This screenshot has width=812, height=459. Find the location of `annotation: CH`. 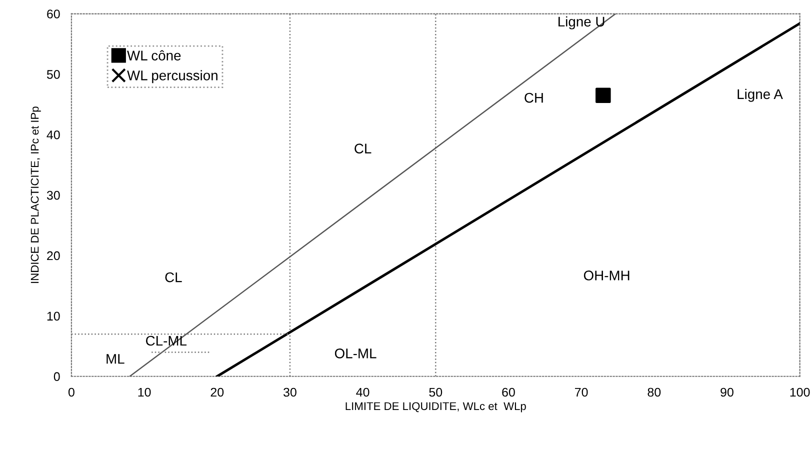

annotation: CH is located at coordinates (533, 97).